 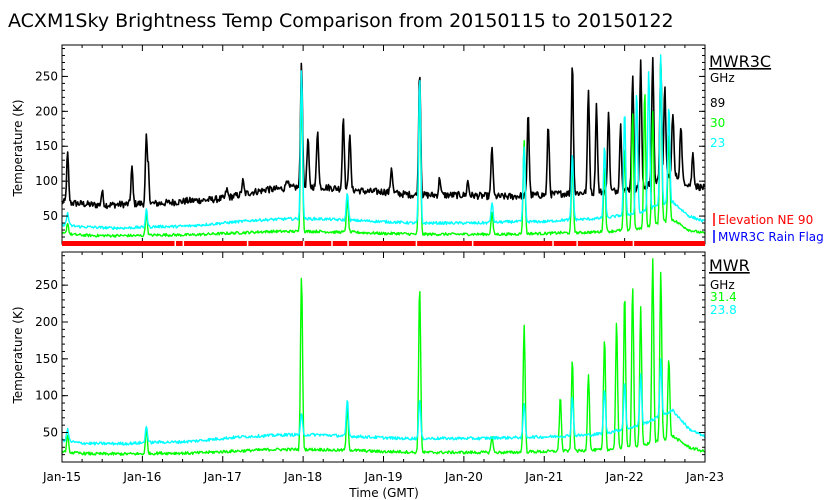 I want to click on x-tick-label: Jan-22, so click(x=624, y=477).